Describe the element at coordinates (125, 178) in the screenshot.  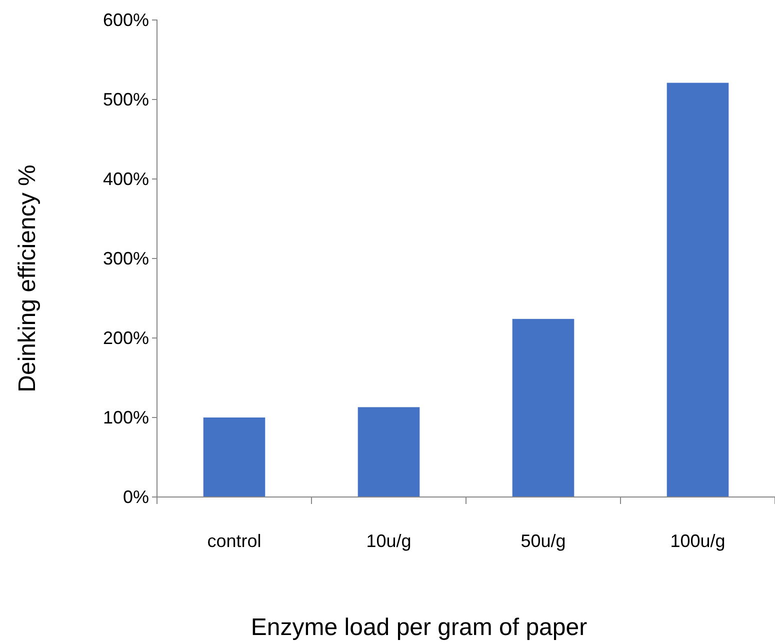
I see `y-tick-label: 400%` at that location.